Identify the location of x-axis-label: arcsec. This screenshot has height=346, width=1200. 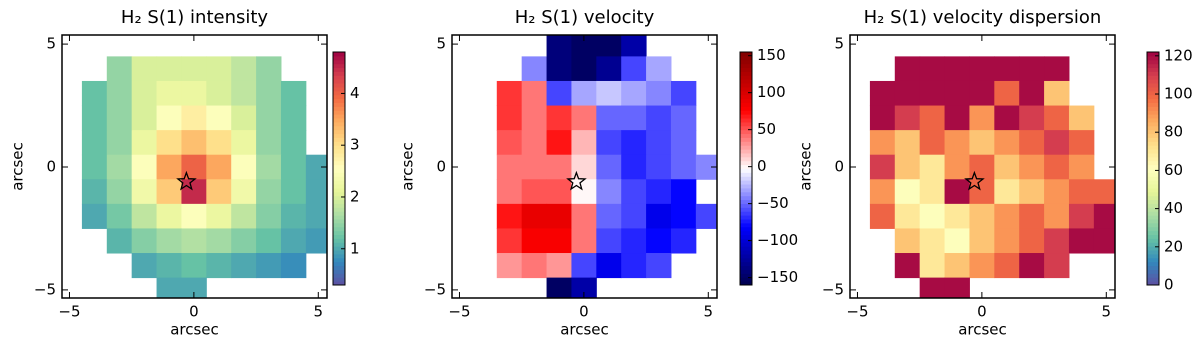
(194, 330).